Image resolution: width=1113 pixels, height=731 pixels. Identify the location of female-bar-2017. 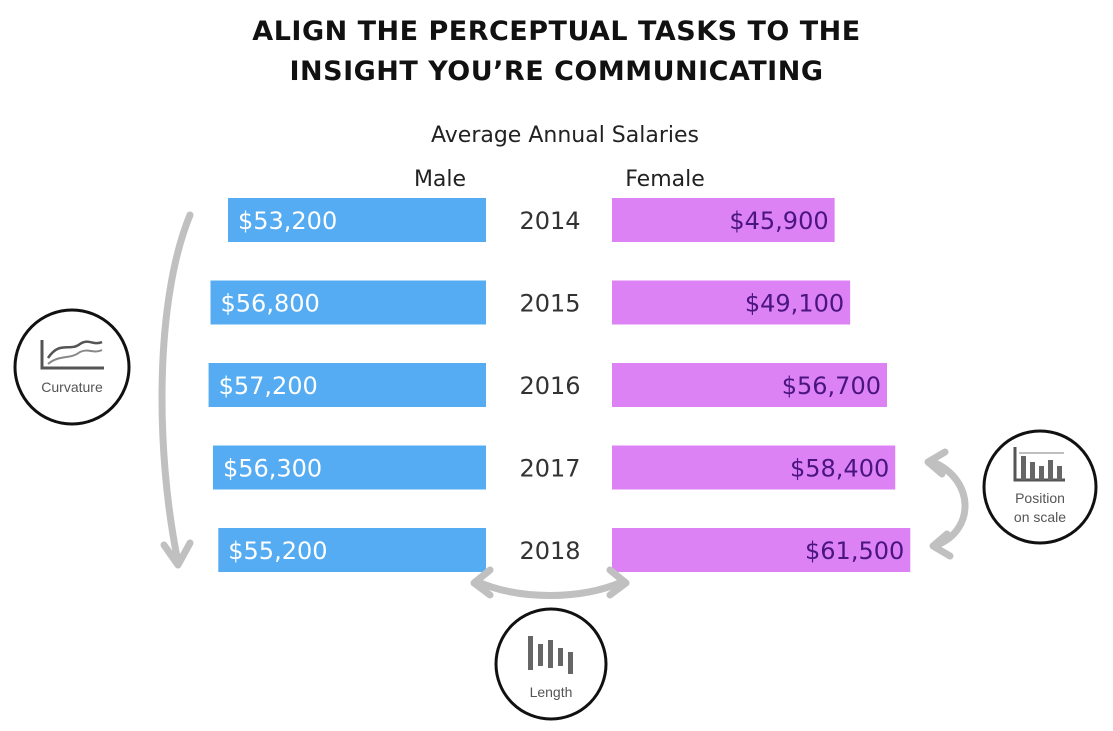
(754, 467).